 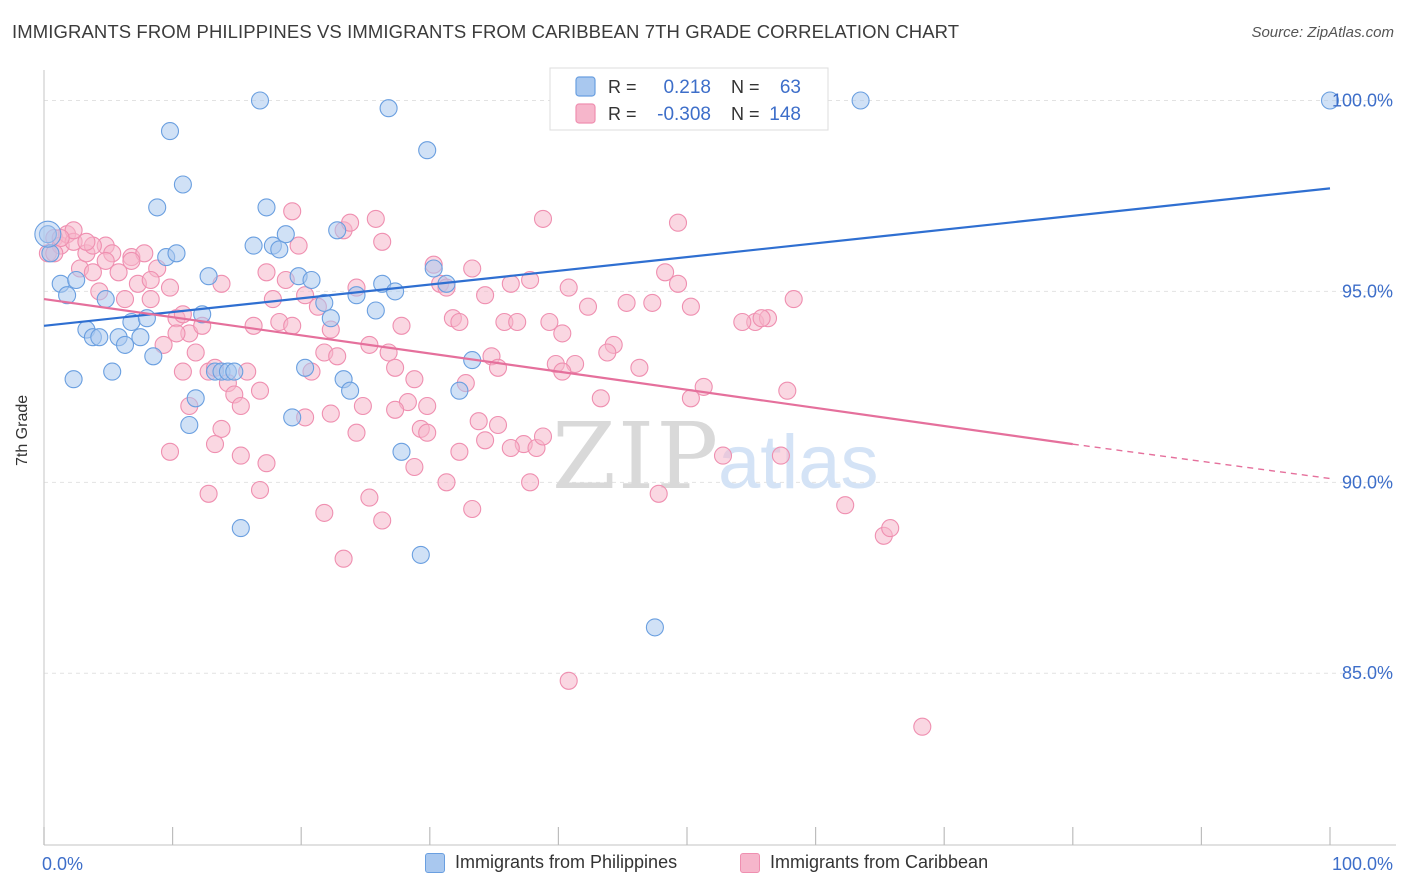 What do you see at coordinates (1362, 101) in the screenshot?
I see `y-tick-label-3: 100.0%` at bounding box center [1362, 101].